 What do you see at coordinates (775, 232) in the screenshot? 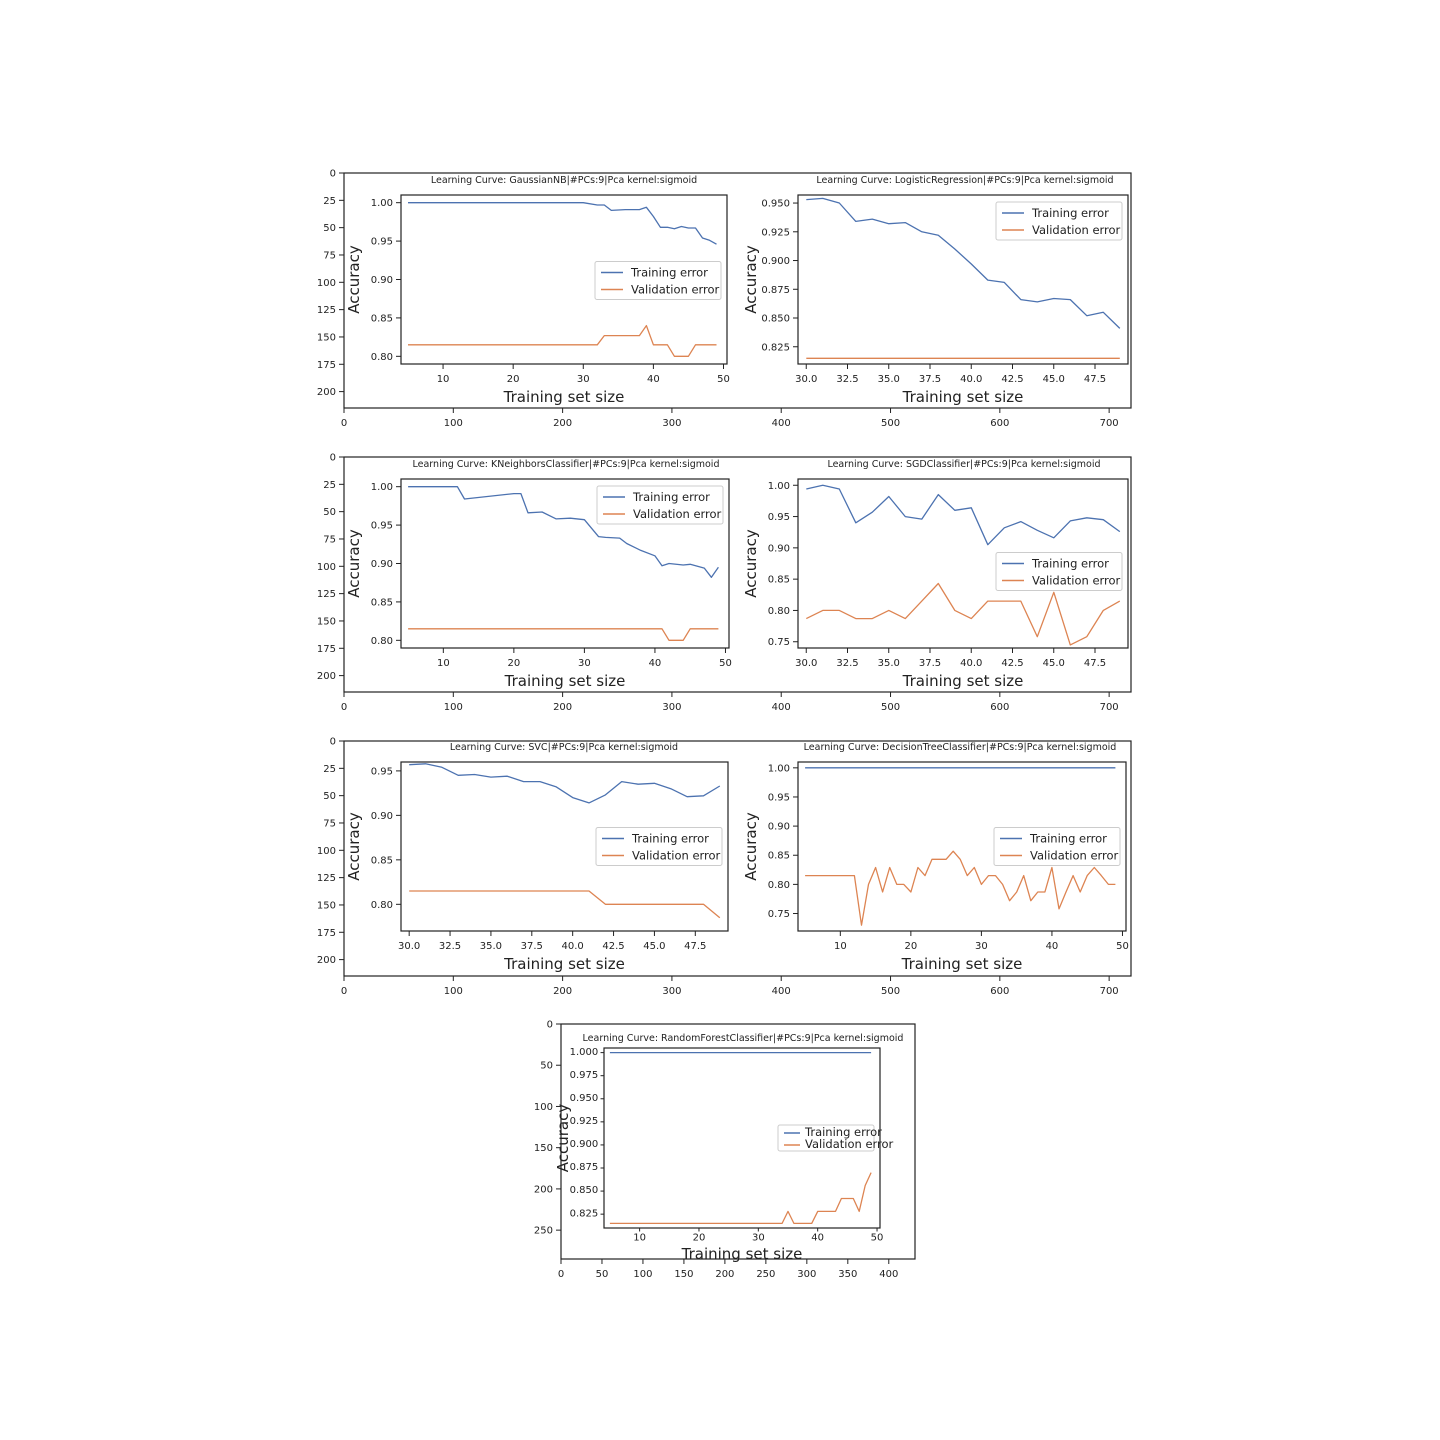
I see `y-tick-label: 0.925` at bounding box center [775, 232].